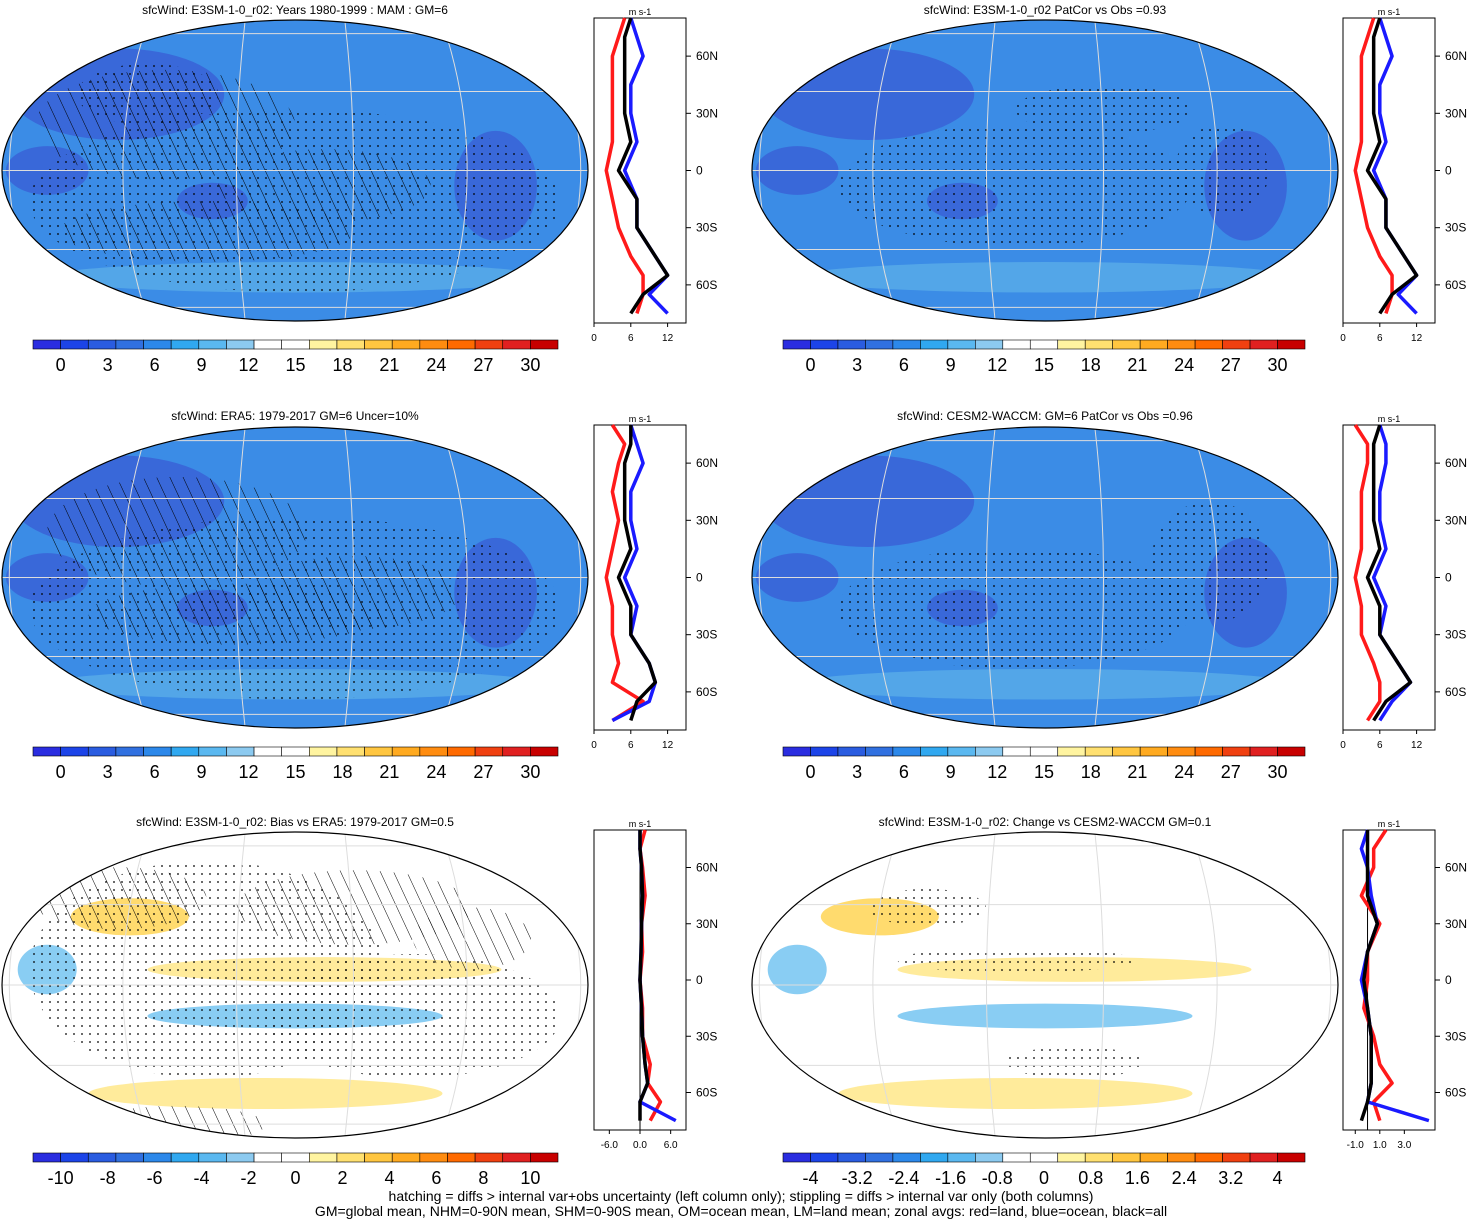  I want to click on panel-3: 60N 30N 0 30S 60S 0 6 12 m s-1 0 3 6 9 12 15 18 21 24 27 30, so click(359, 598).